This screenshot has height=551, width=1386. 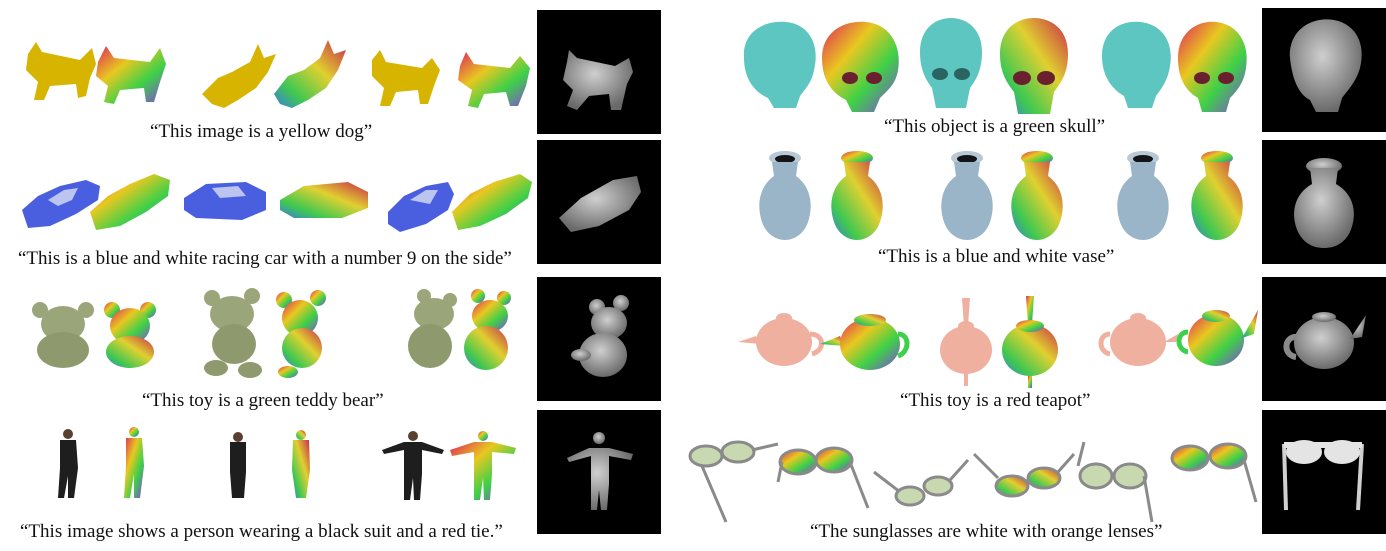 What do you see at coordinates (599, 472) in the screenshot?
I see `depth-map-person` at bounding box center [599, 472].